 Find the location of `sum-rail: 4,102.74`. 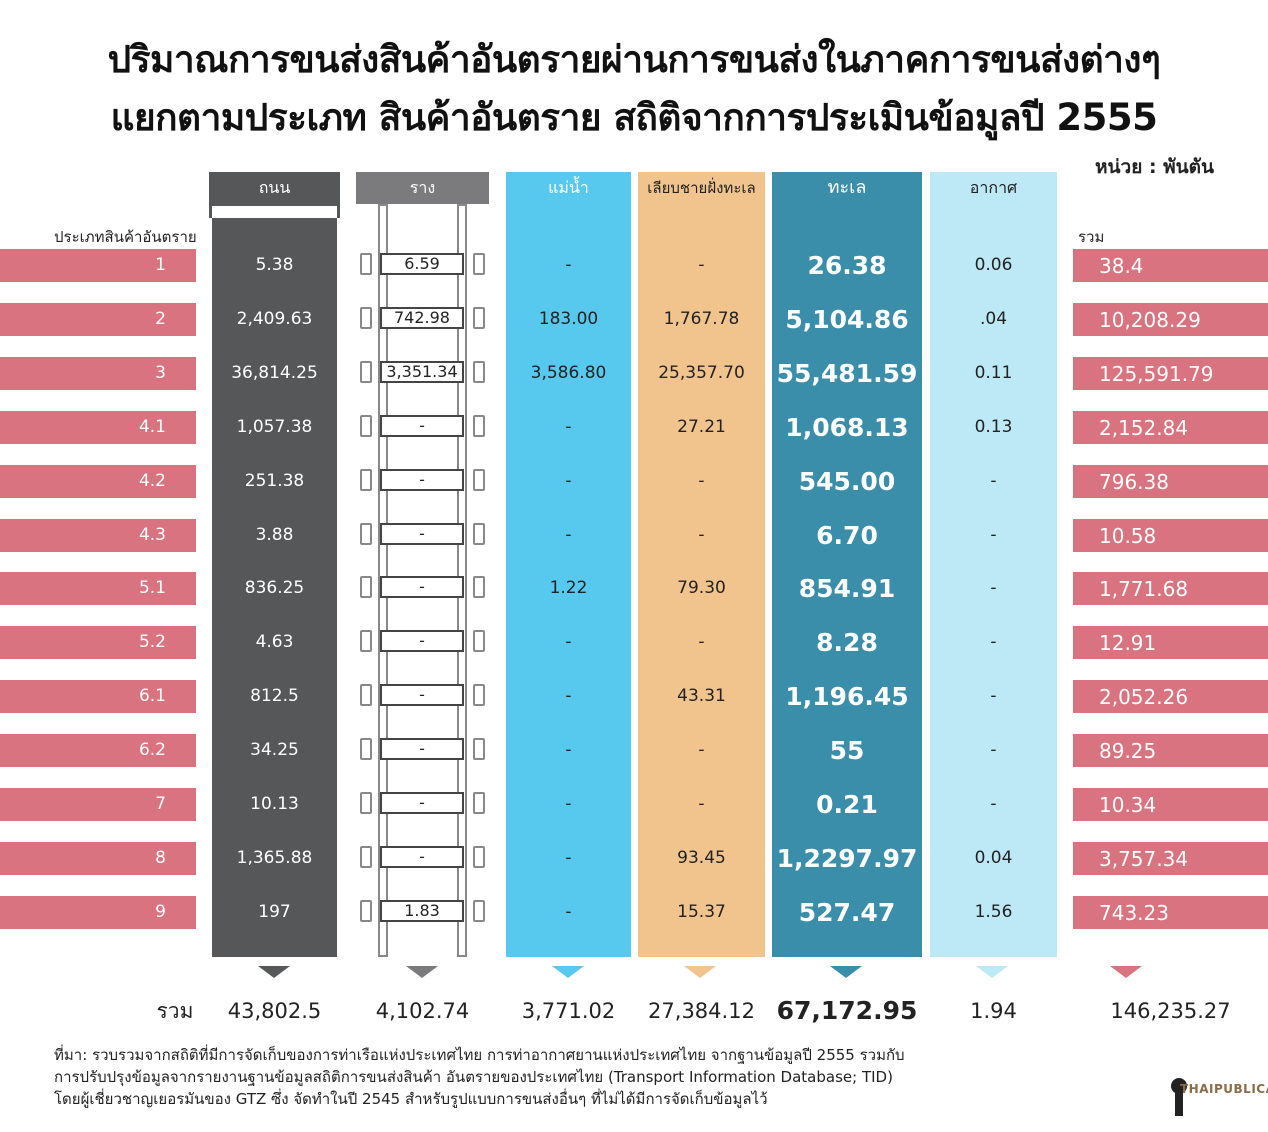

sum-rail: 4,102.74 is located at coordinates (422, 1011).